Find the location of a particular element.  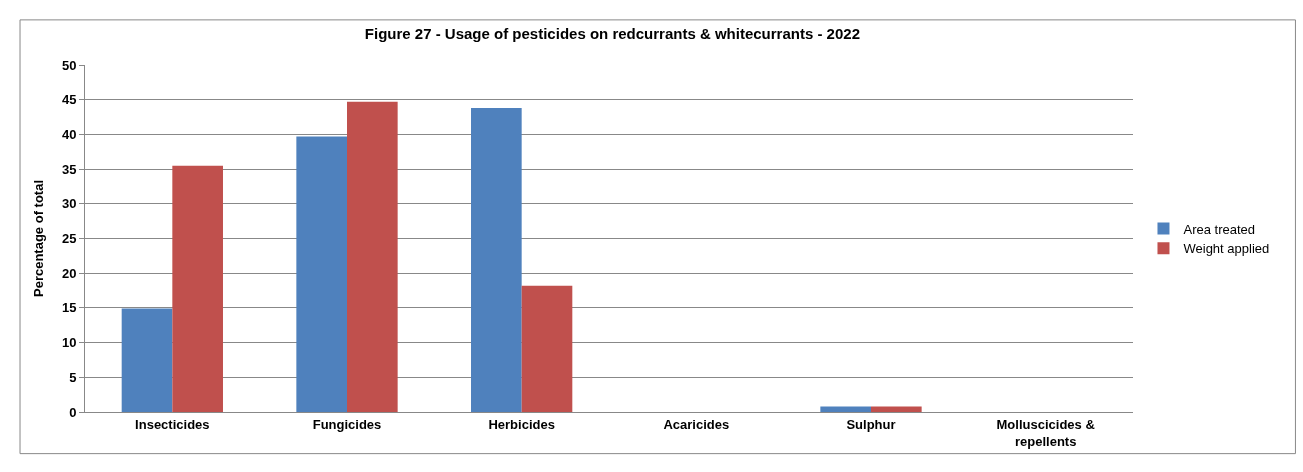

x-tick-label: Fungicides is located at coordinates (347, 424).